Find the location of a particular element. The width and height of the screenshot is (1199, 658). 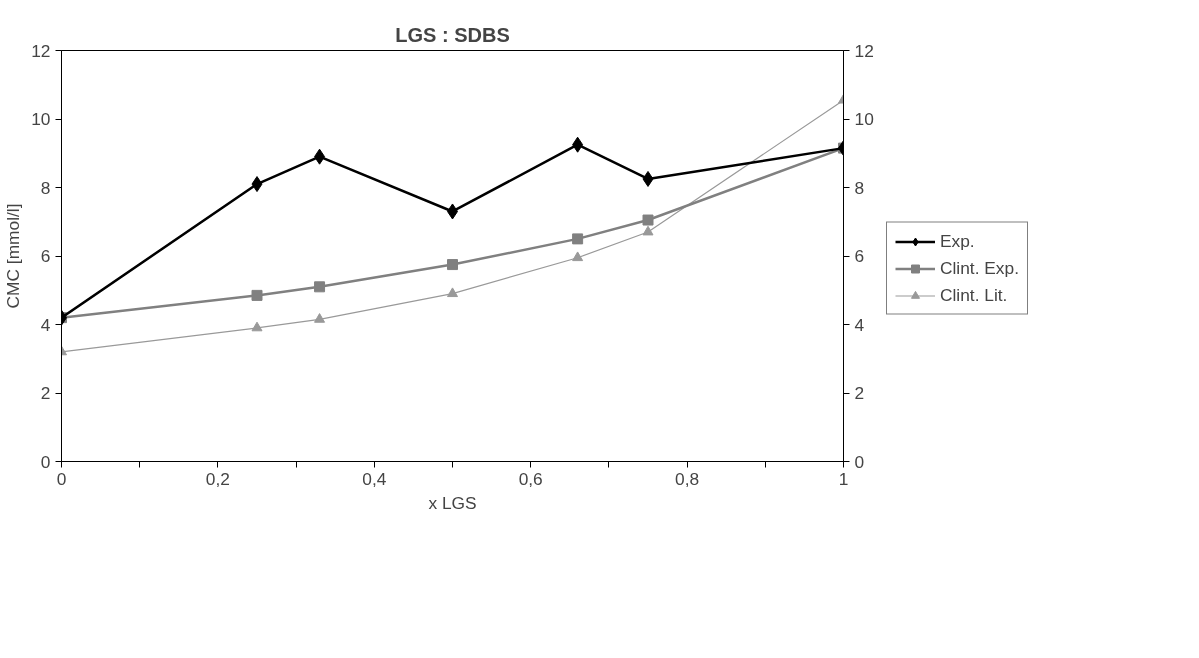

y2-tick-label: 2 is located at coordinates (859, 393).